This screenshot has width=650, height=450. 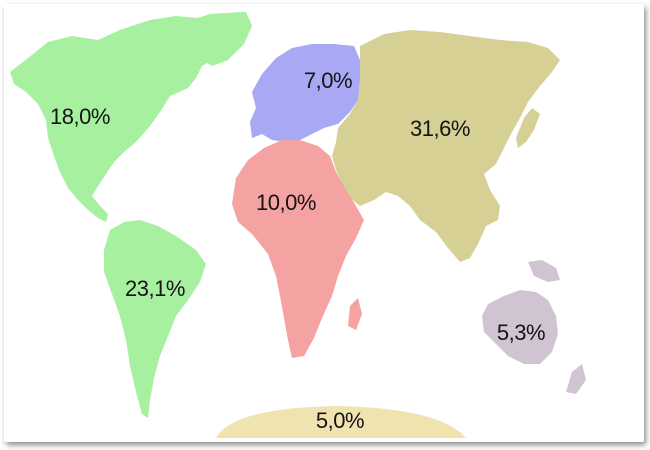 I want to click on new-guinea-region, so click(x=544, y=271).